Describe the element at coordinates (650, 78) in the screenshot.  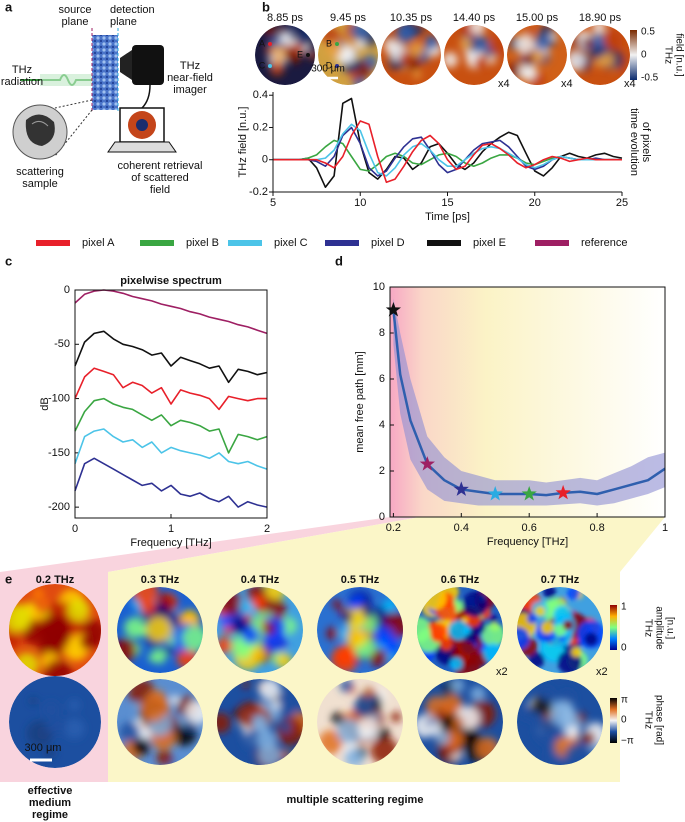
I see `colorbar-tick: -0.5` at that location.